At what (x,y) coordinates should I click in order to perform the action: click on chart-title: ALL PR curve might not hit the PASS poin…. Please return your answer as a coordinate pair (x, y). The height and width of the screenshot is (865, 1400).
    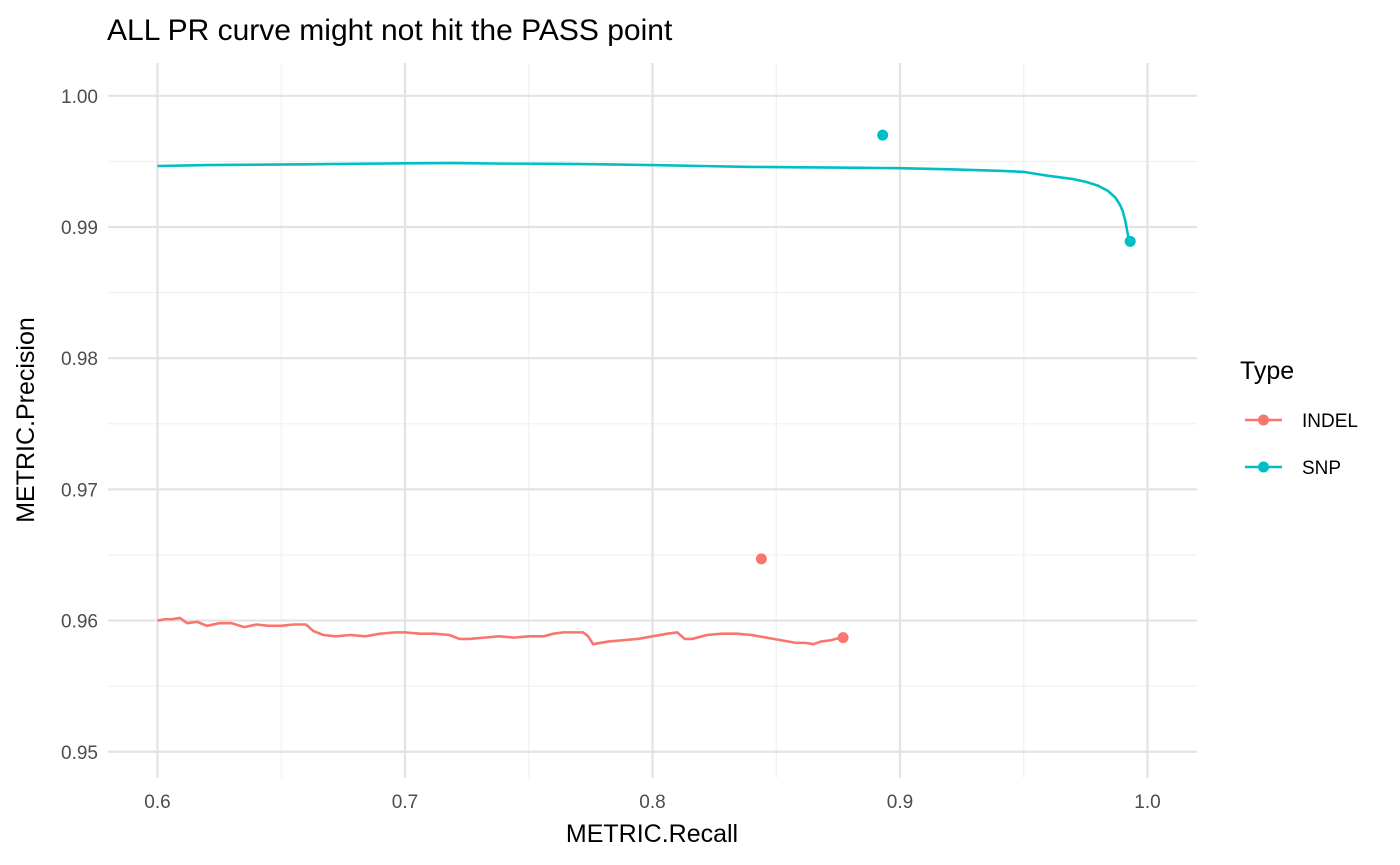
    Looking at the image, I should click on (390, 30).